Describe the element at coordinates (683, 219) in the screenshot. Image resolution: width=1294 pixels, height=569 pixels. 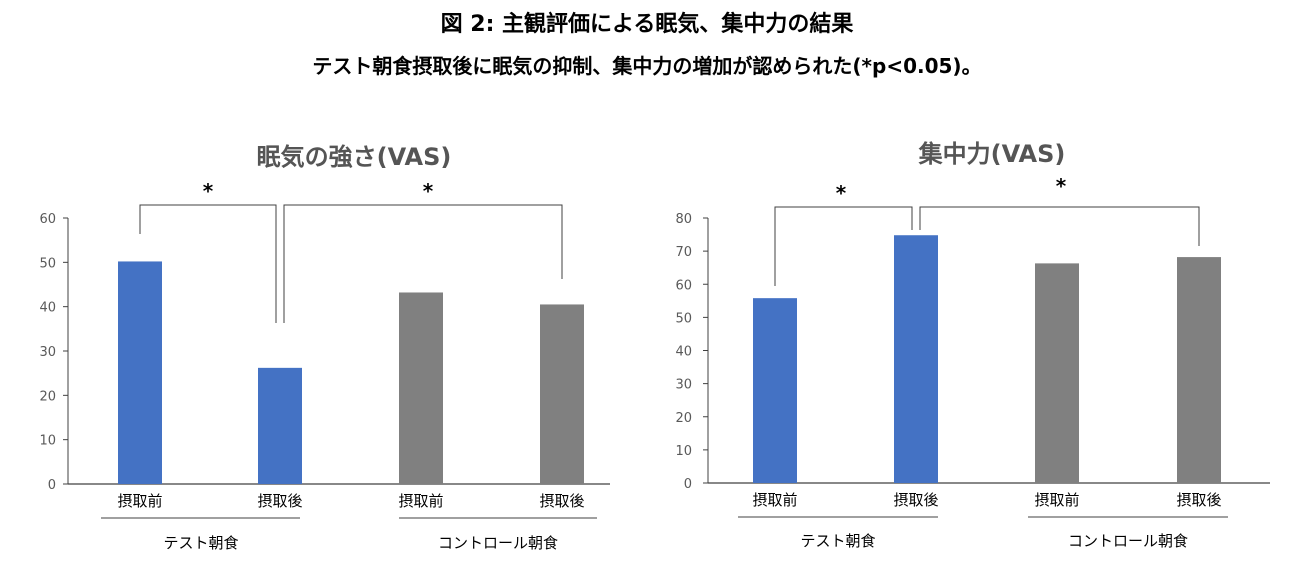
I see `y-tick-label: 80` at that location.